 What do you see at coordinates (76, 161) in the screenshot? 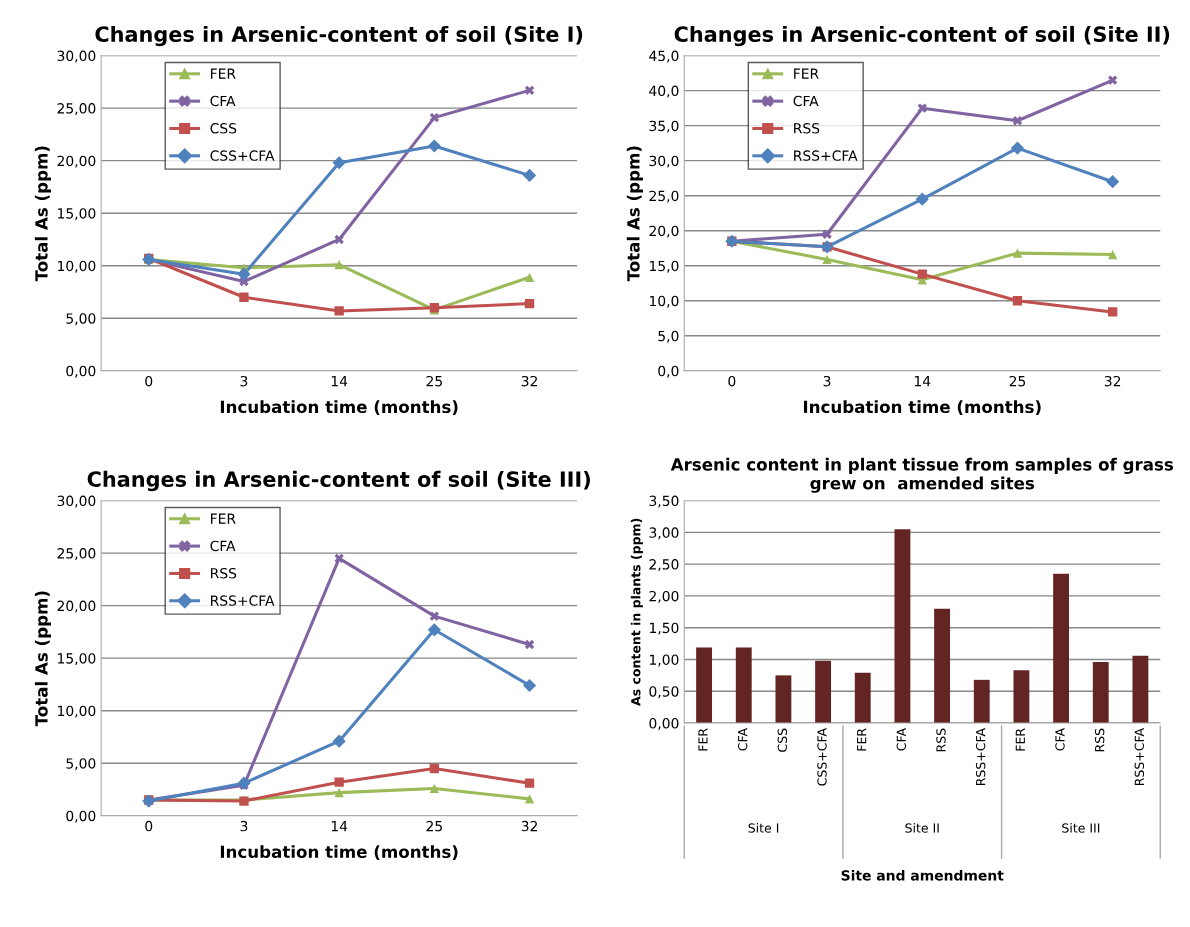
I see `y-tick-label: 20,00` at bounding box center [76, 161].